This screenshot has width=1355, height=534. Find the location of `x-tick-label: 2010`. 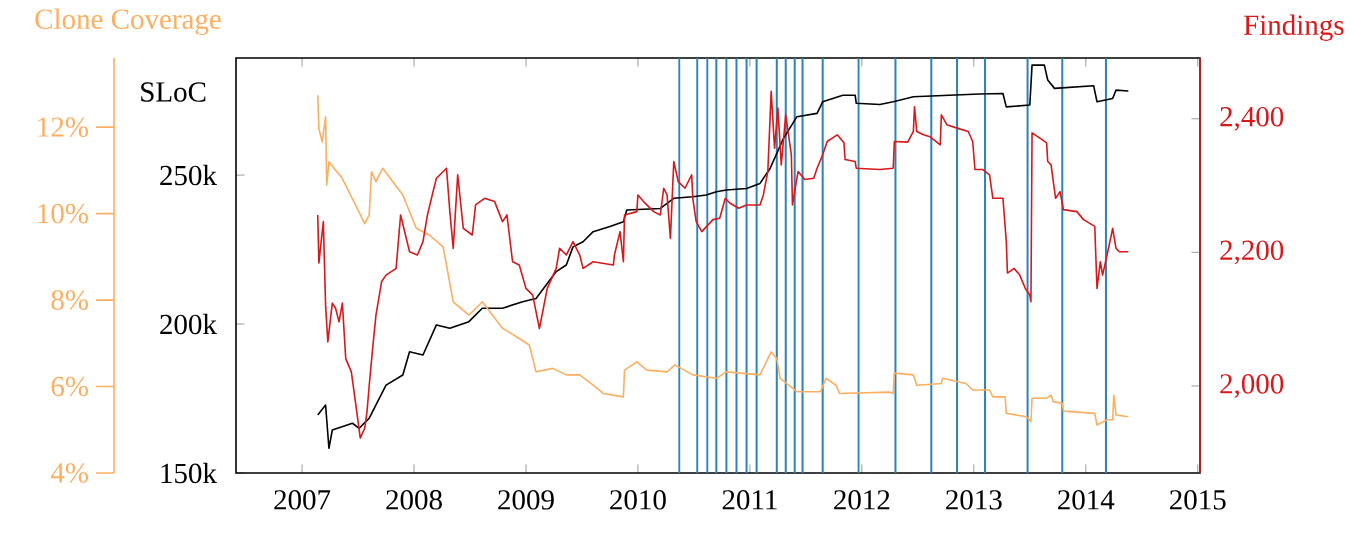

x-tick-label: 2010 is located at coordinates (638, 500).